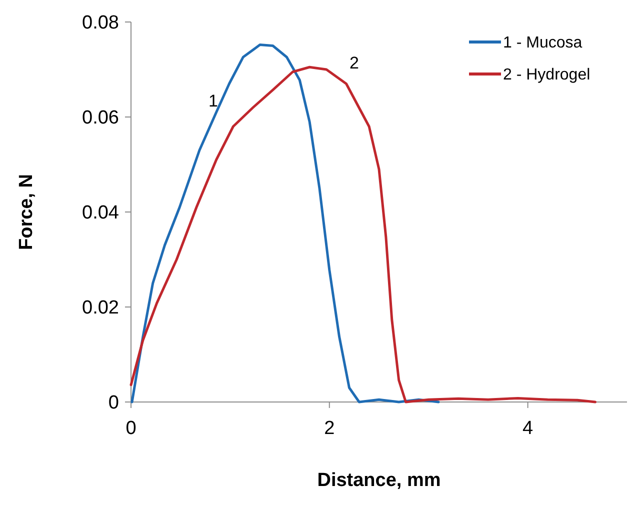  What do you see at coordinates (100, 118) in the screenshot?
I see `y-tick-label: 0.06` at bounding box center [100, 118].